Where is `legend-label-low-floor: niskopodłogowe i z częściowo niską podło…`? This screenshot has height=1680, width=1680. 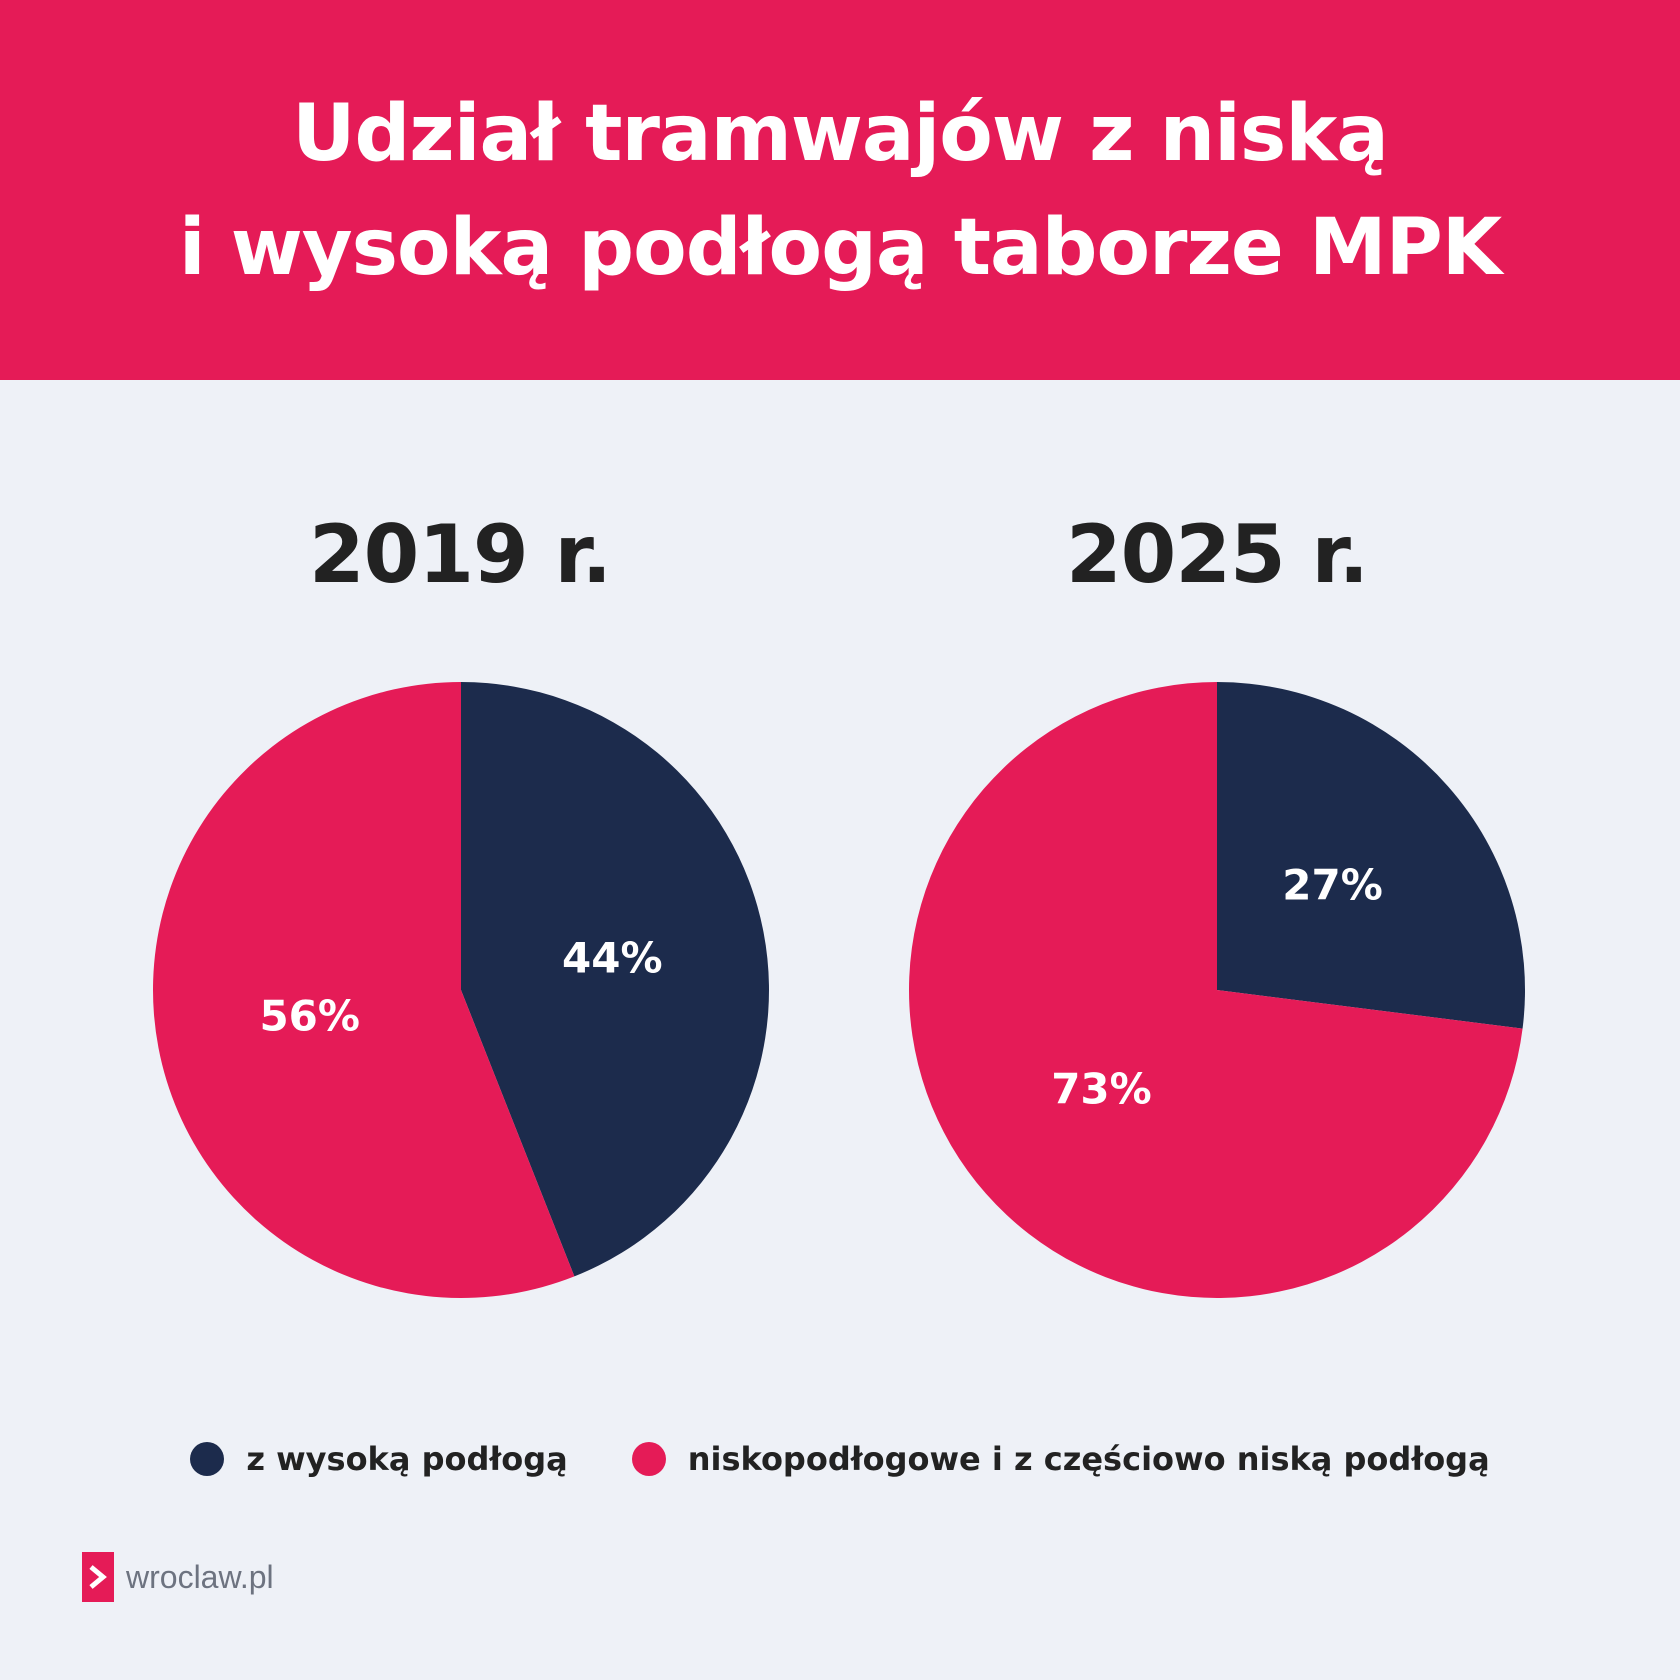
legend-label-low-floor: niskopodłogowe i z częściowo niską podło… is located at coordinates (1088, 1459).